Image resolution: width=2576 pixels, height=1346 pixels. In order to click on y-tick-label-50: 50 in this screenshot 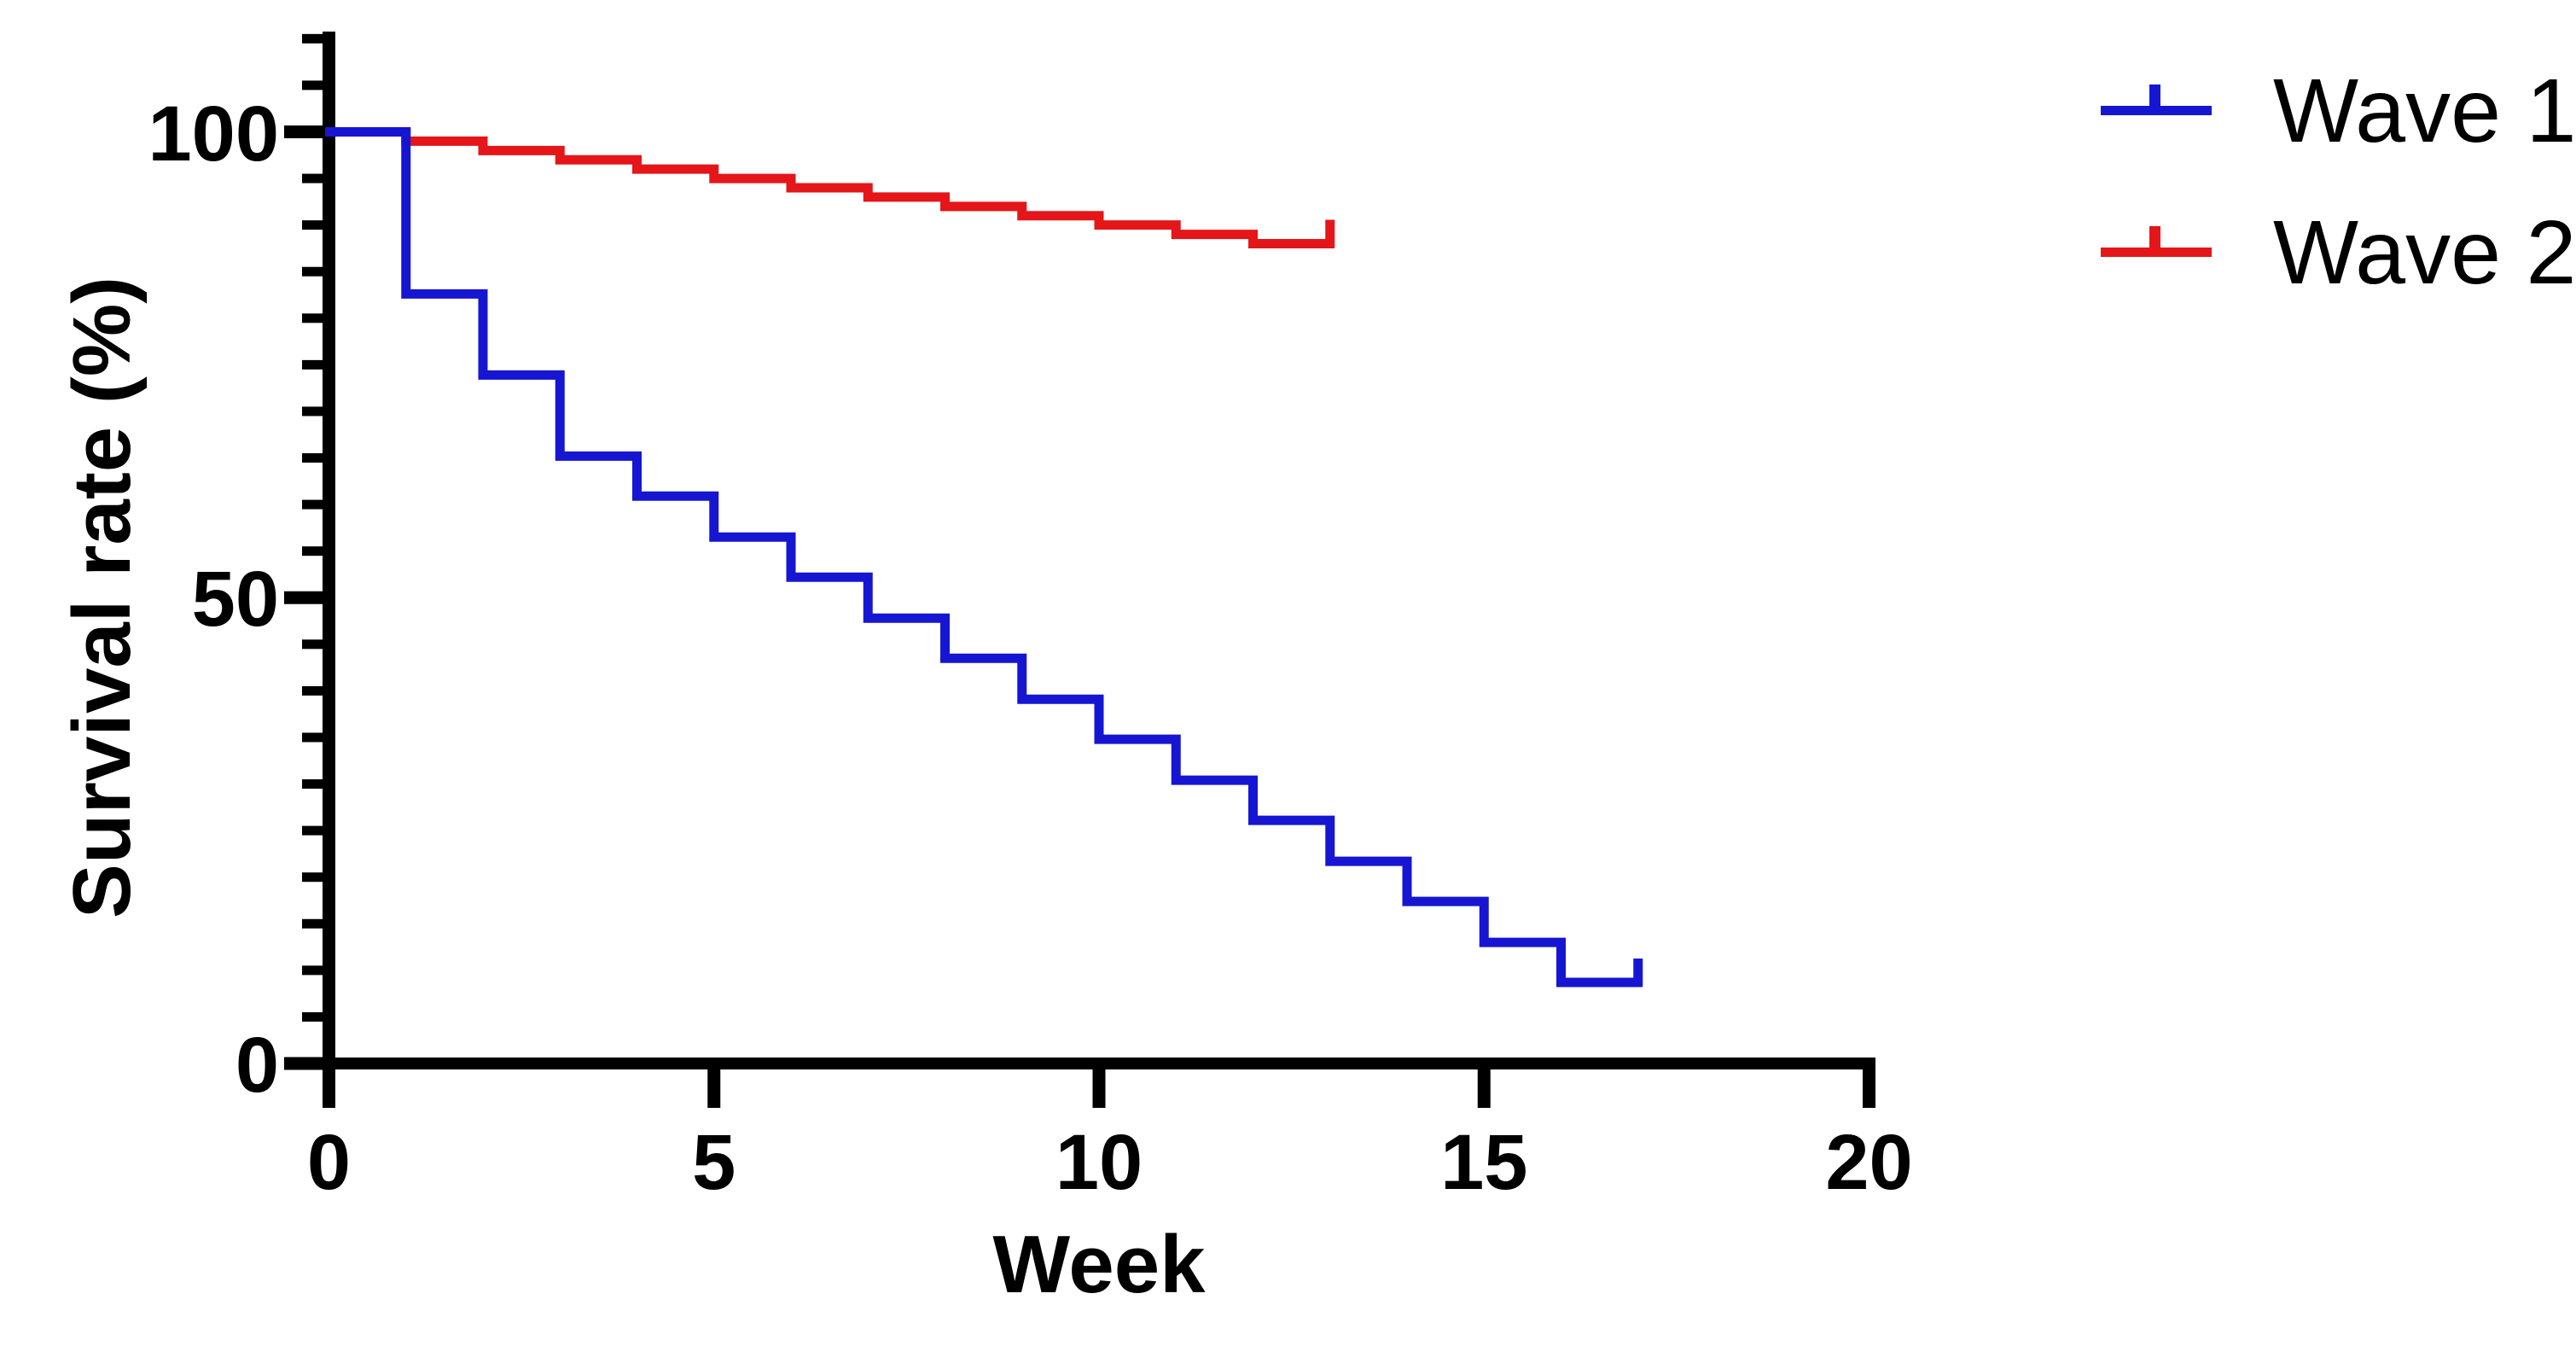, I will do `click(235, 600)`.